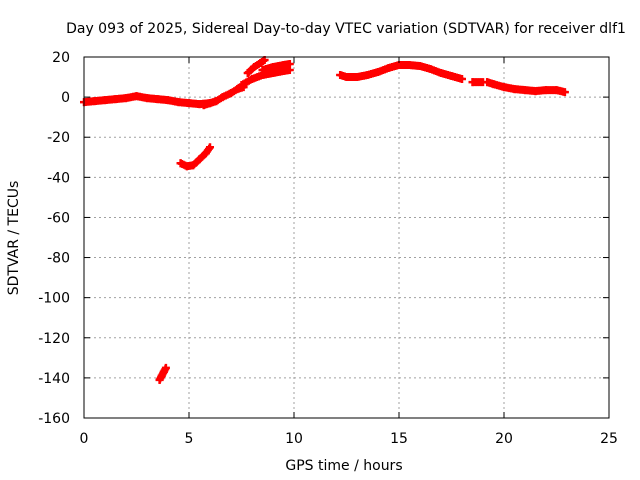 The width and height of the screenshot is (640, 480). What do you see at coordinates (54, 379) in the screenshot?
I see `y-tick-label: -140` at bounding box center [54, 379].